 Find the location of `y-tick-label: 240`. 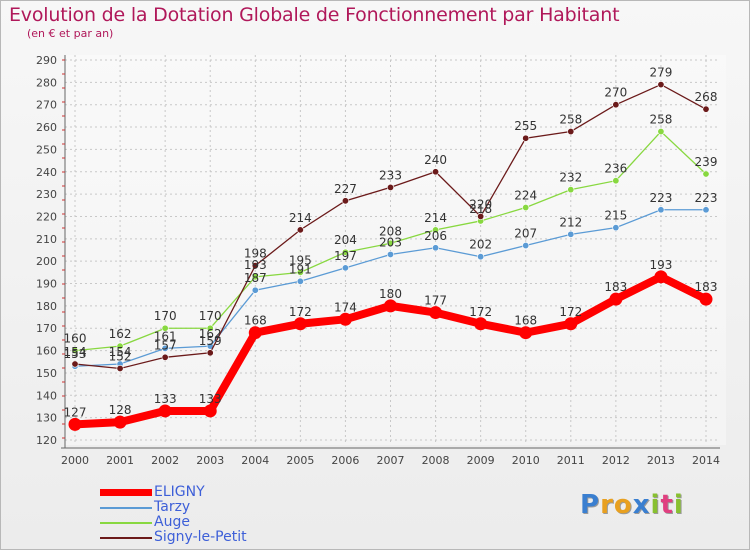

y-tick-label: 240 is located at coordinates (46, 172).